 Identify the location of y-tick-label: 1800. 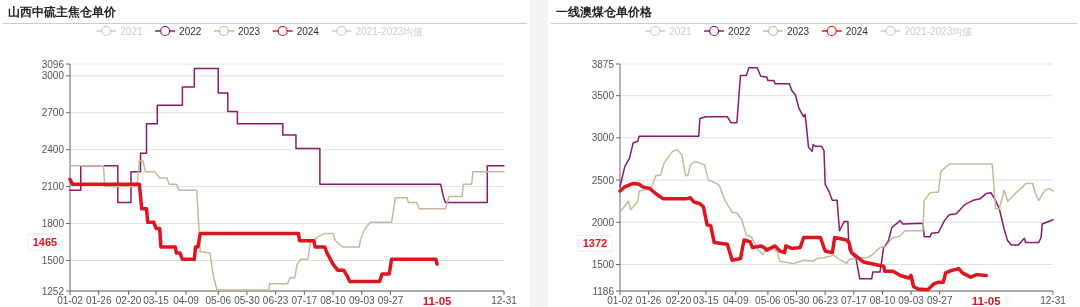
(53, 224).